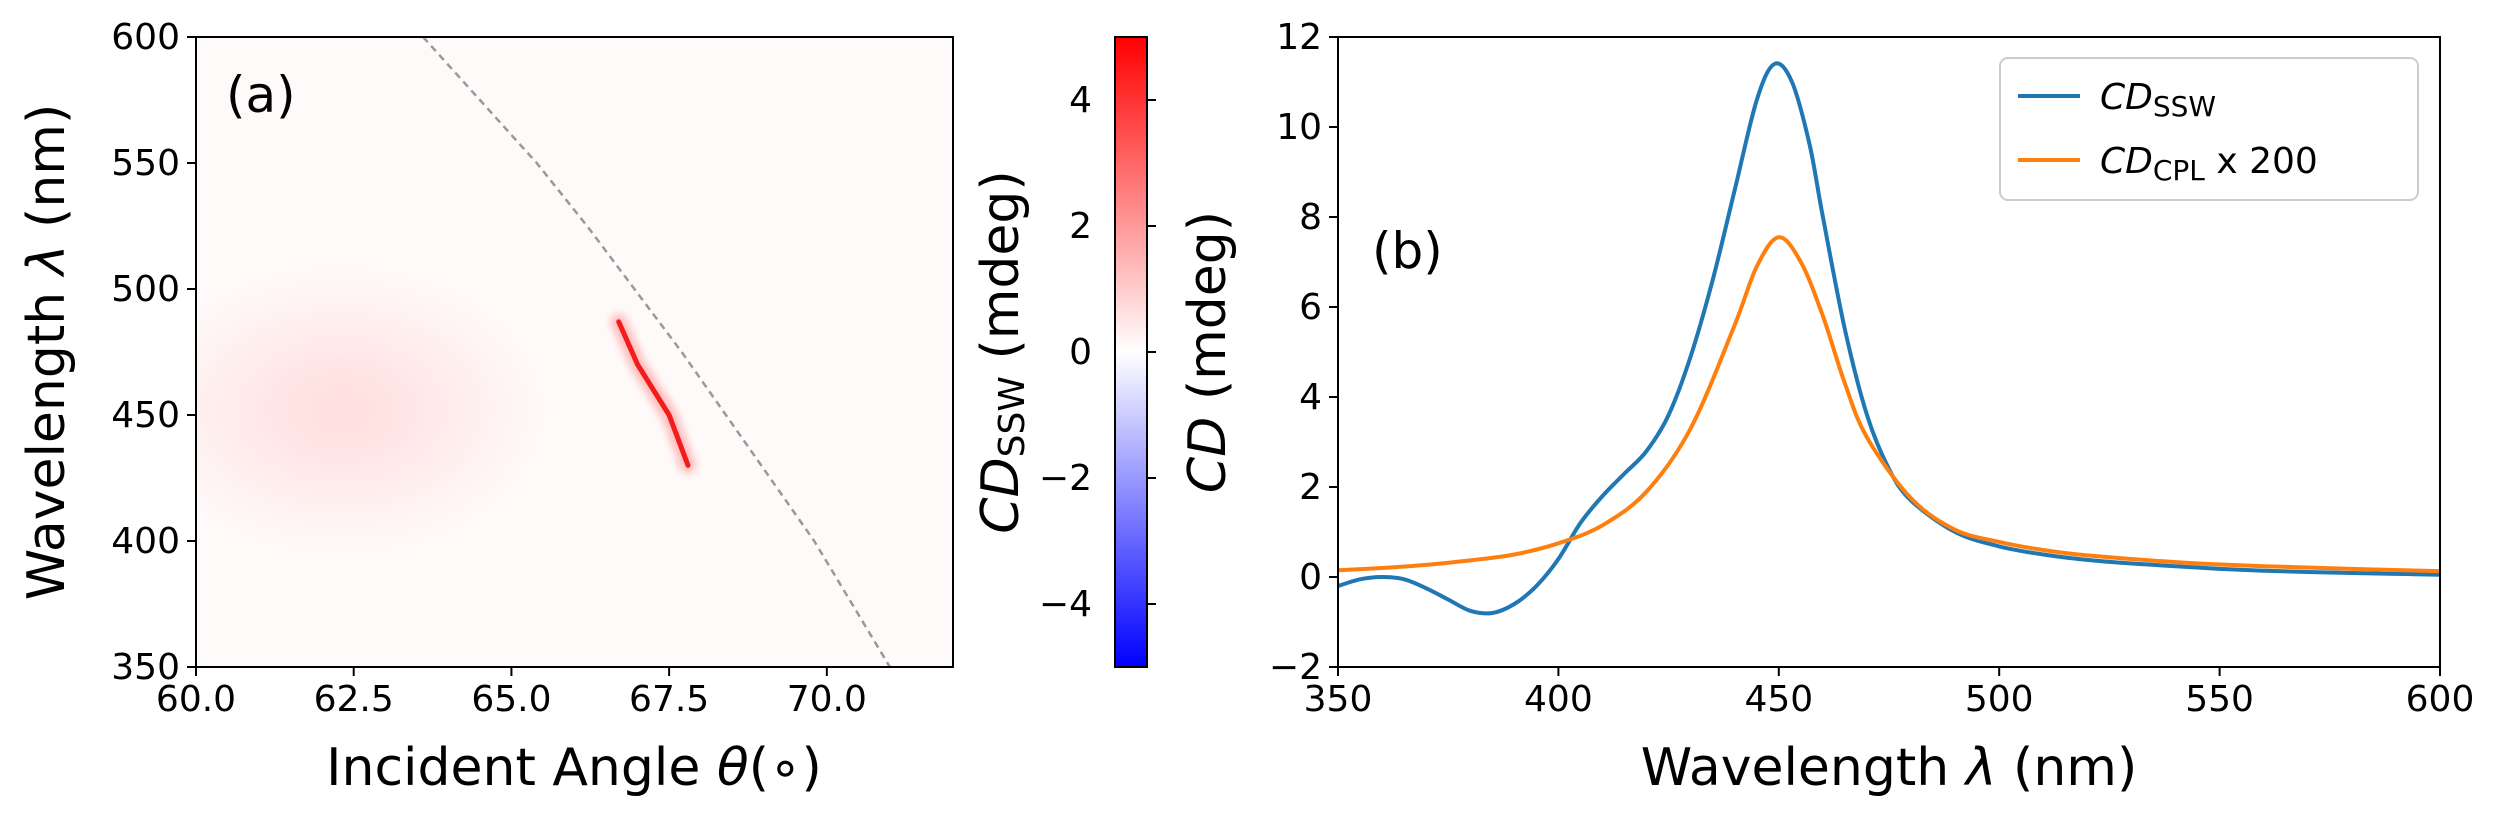  I want to click on heatmap-x-tick-label: 60.0, so click(196, 699).